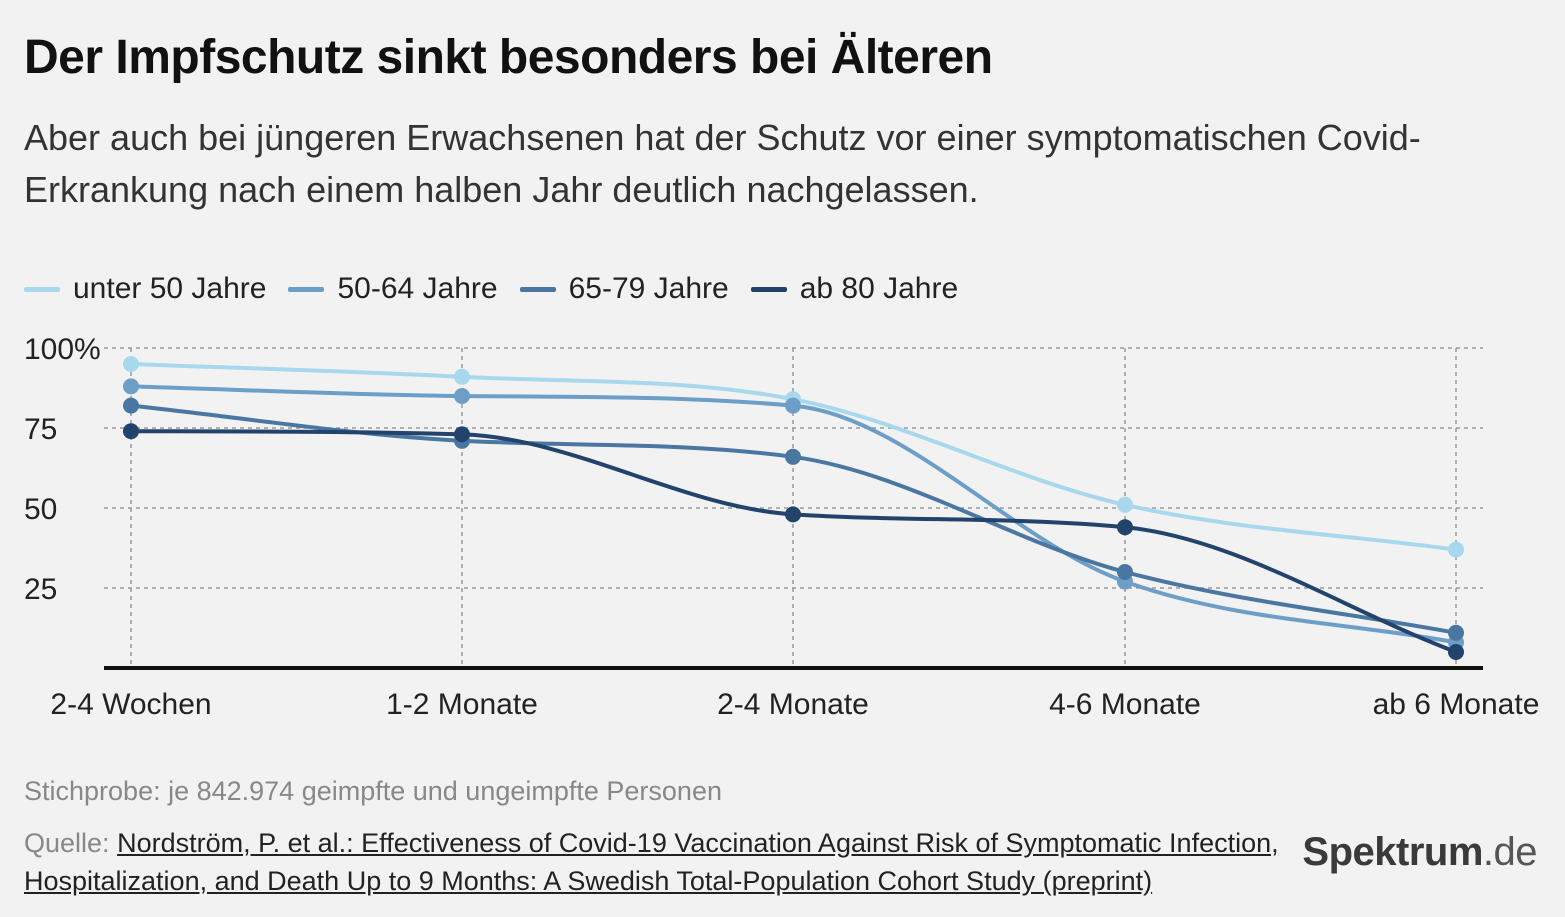  What do you see at coordinates (879, 288) in the screenshot?
I see `legend-label: ab 80 Jahre` at bounding box center [879, 288].